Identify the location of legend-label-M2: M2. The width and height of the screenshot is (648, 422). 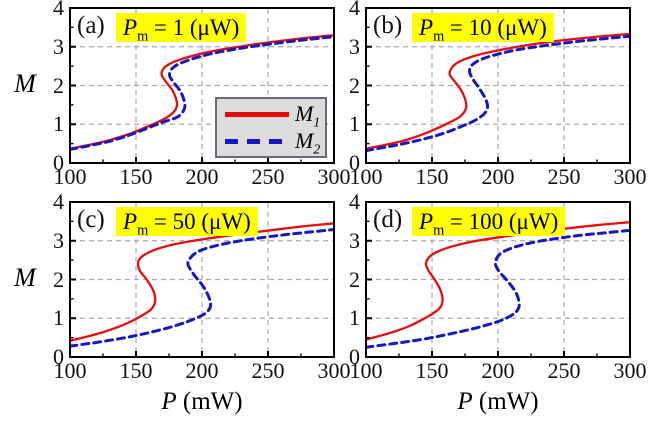
(307, 142).